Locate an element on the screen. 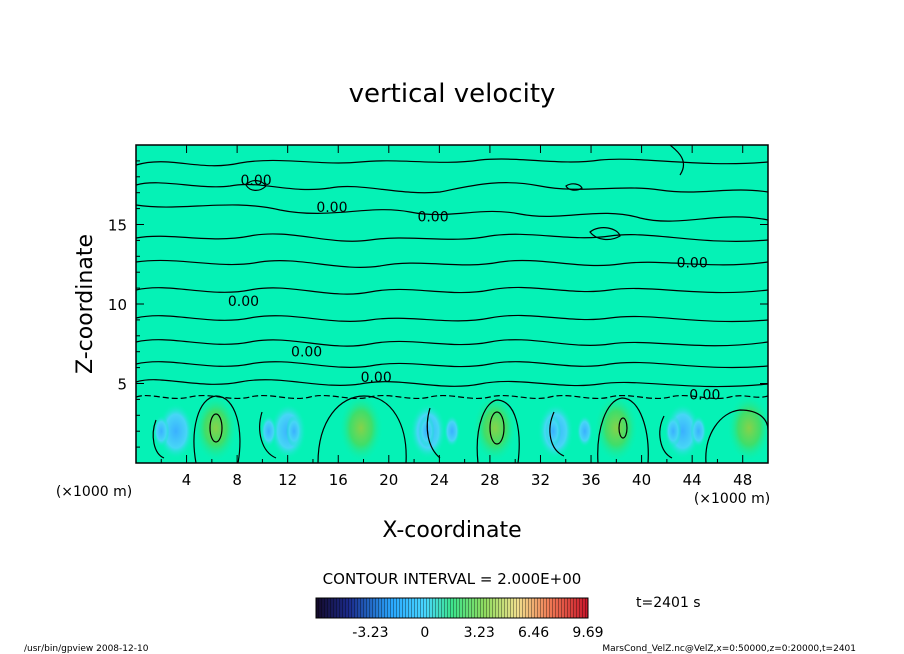  colorbar-tick-label: -3.23 is located at coordinates (370, 633).